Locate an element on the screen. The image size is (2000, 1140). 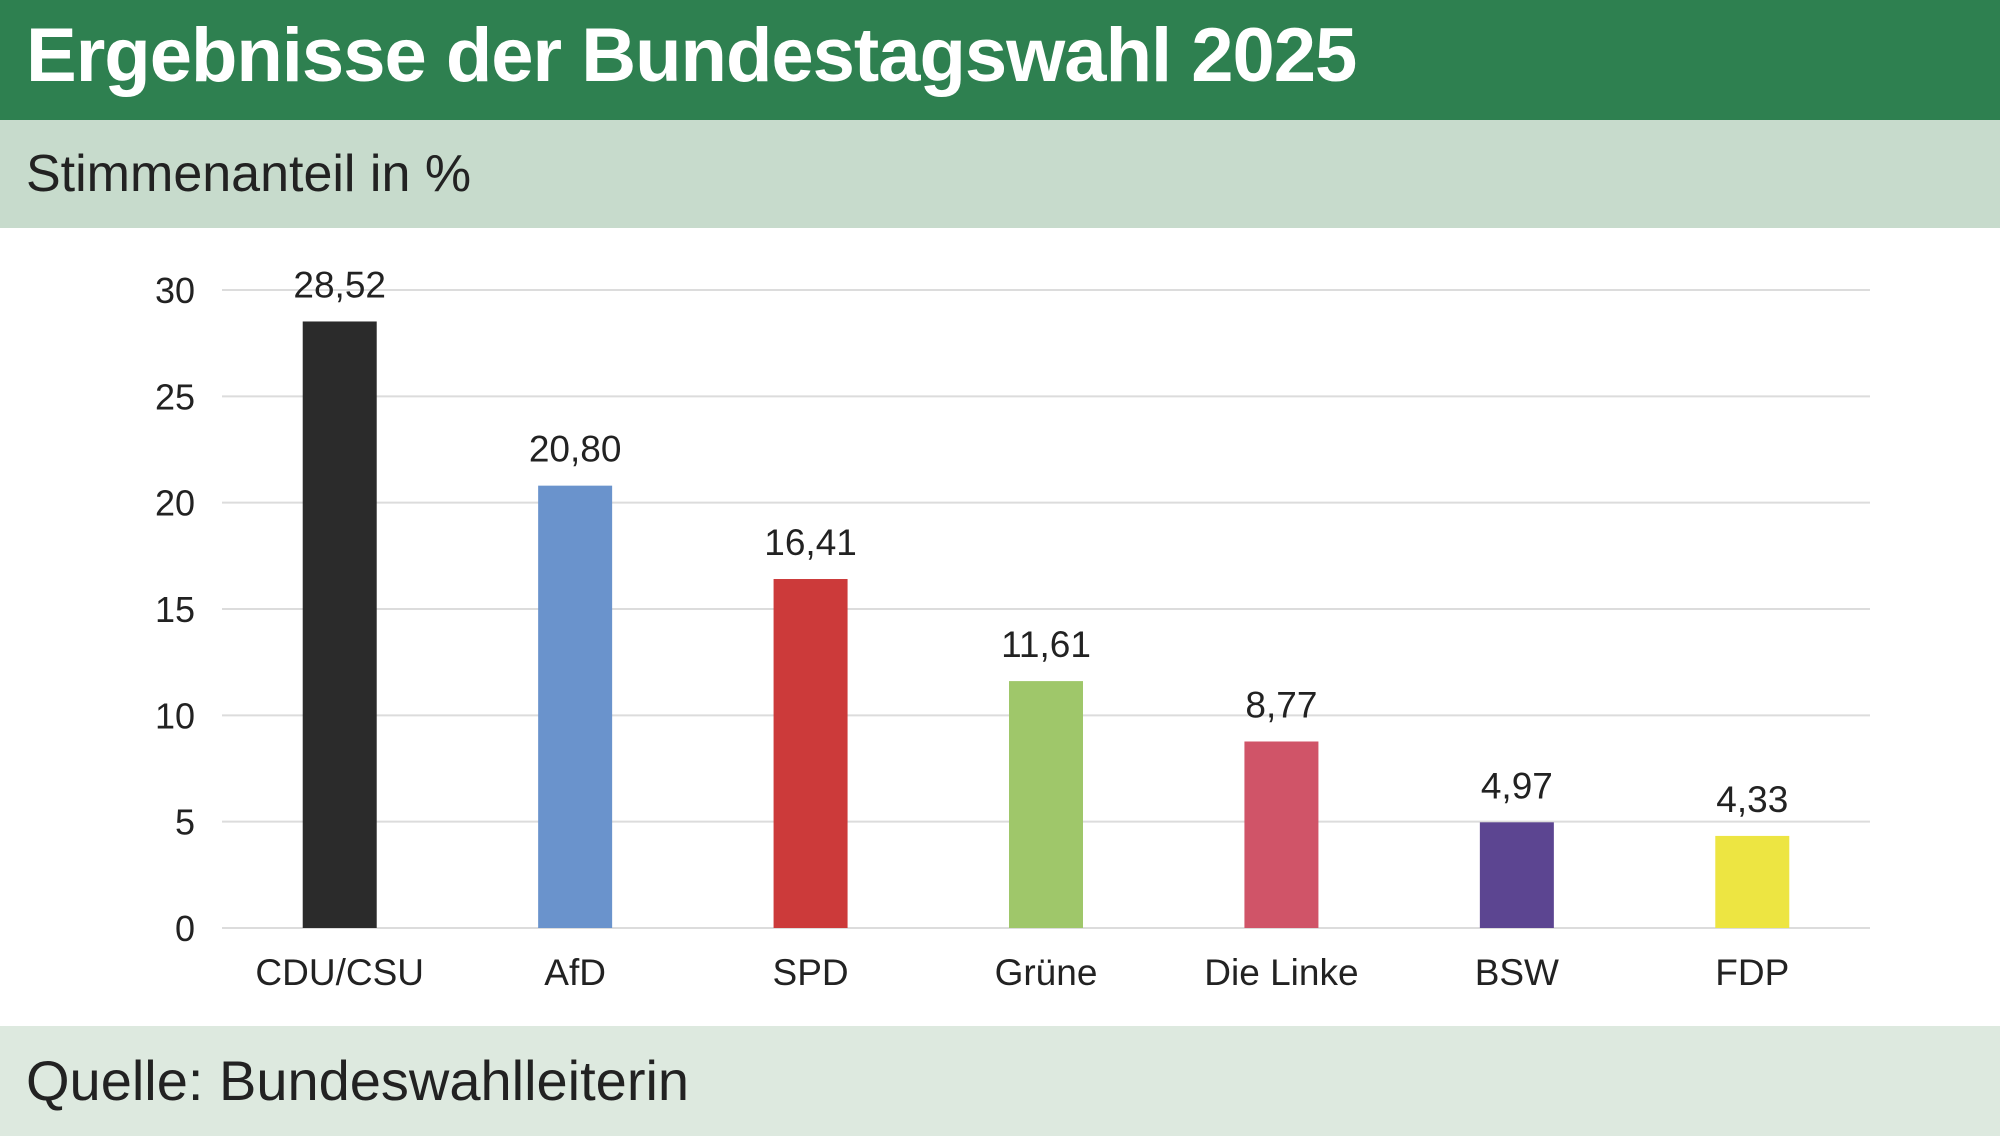
value-label: 20,80 is located at coordinates (575, 449).